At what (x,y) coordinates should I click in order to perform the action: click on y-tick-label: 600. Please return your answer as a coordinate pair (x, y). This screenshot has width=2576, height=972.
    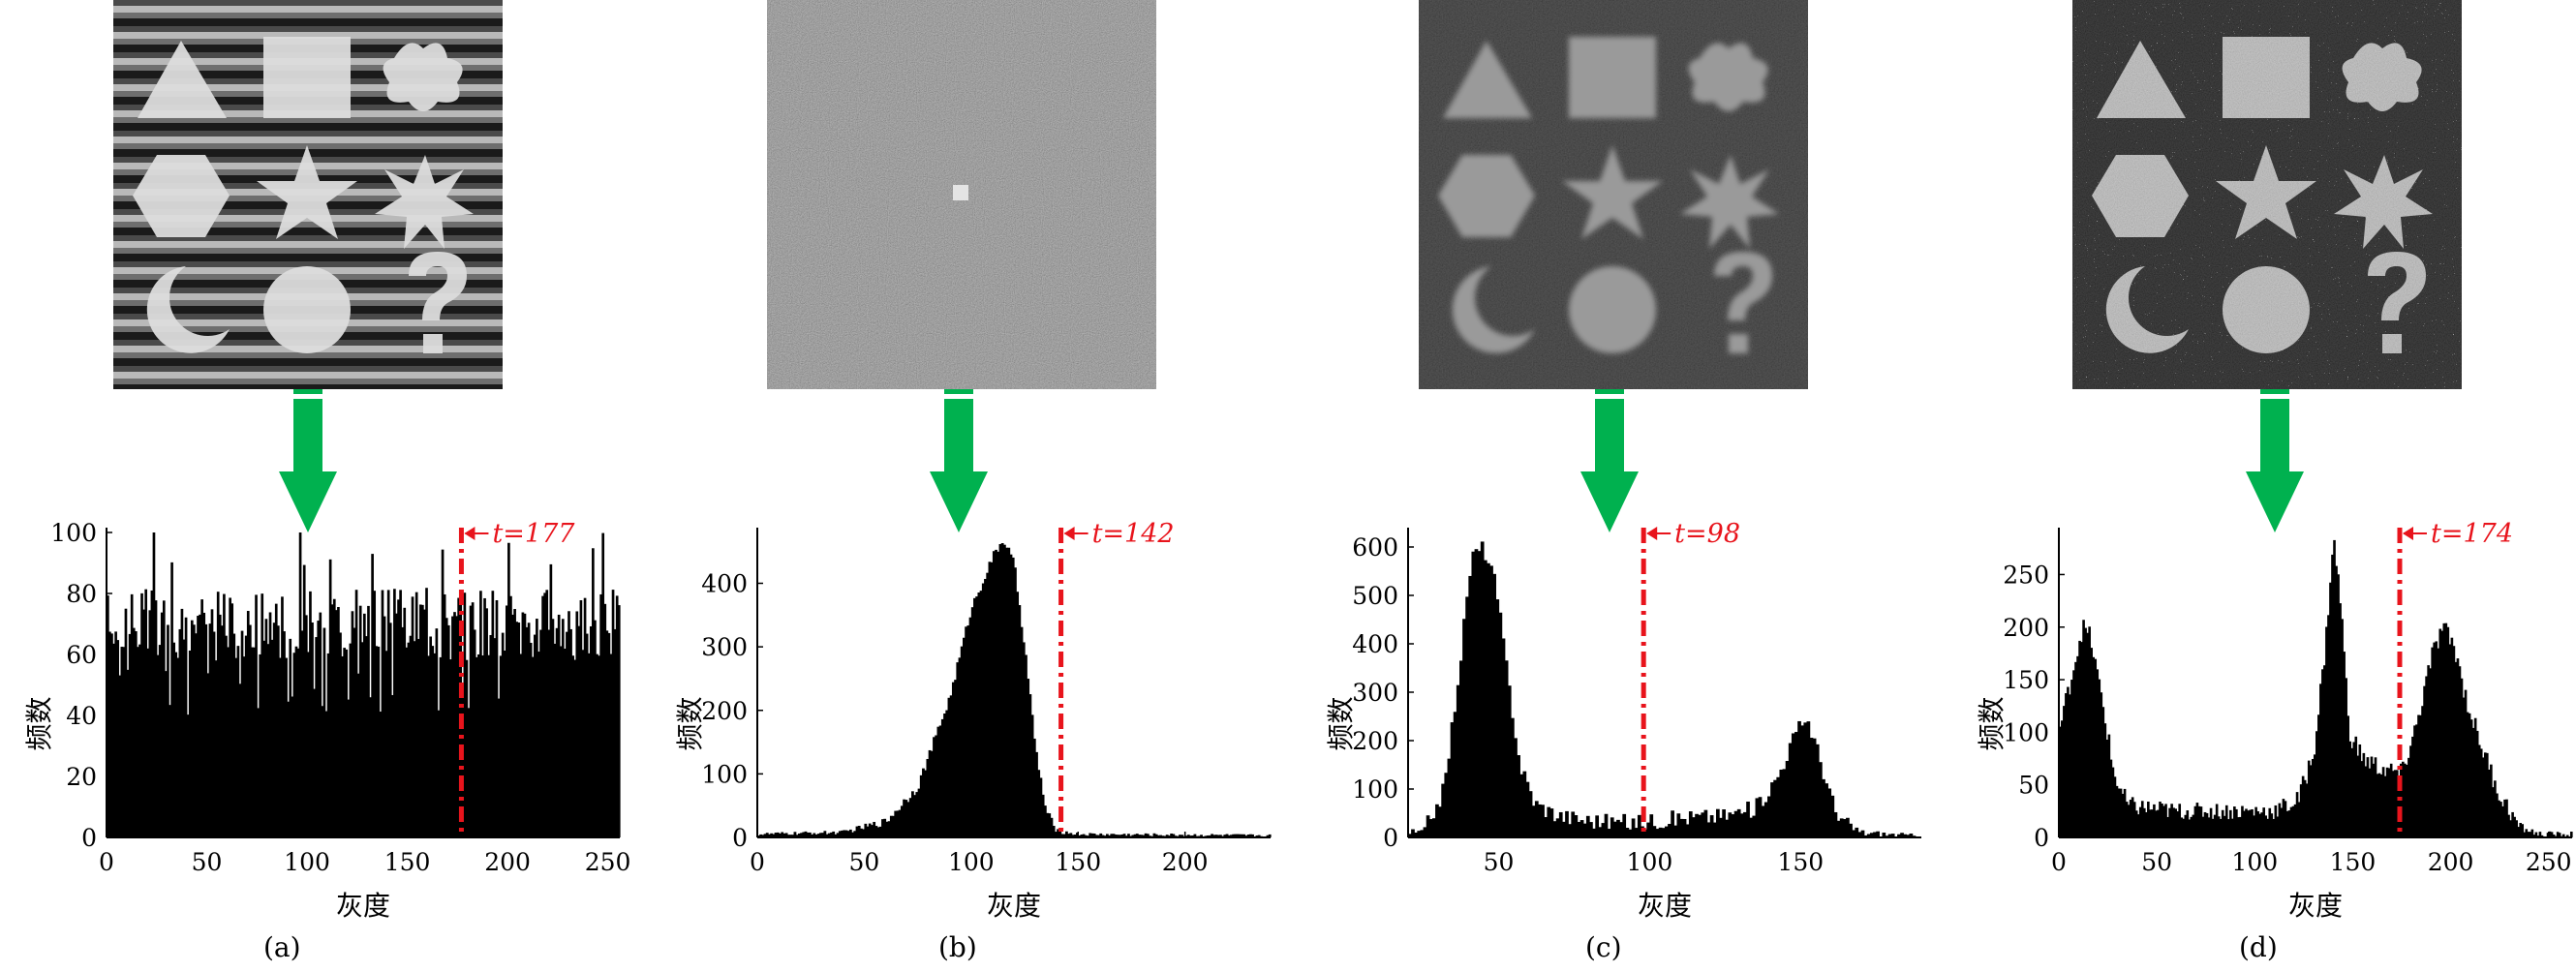
    Looking at the image, I should click on (1375, 547).